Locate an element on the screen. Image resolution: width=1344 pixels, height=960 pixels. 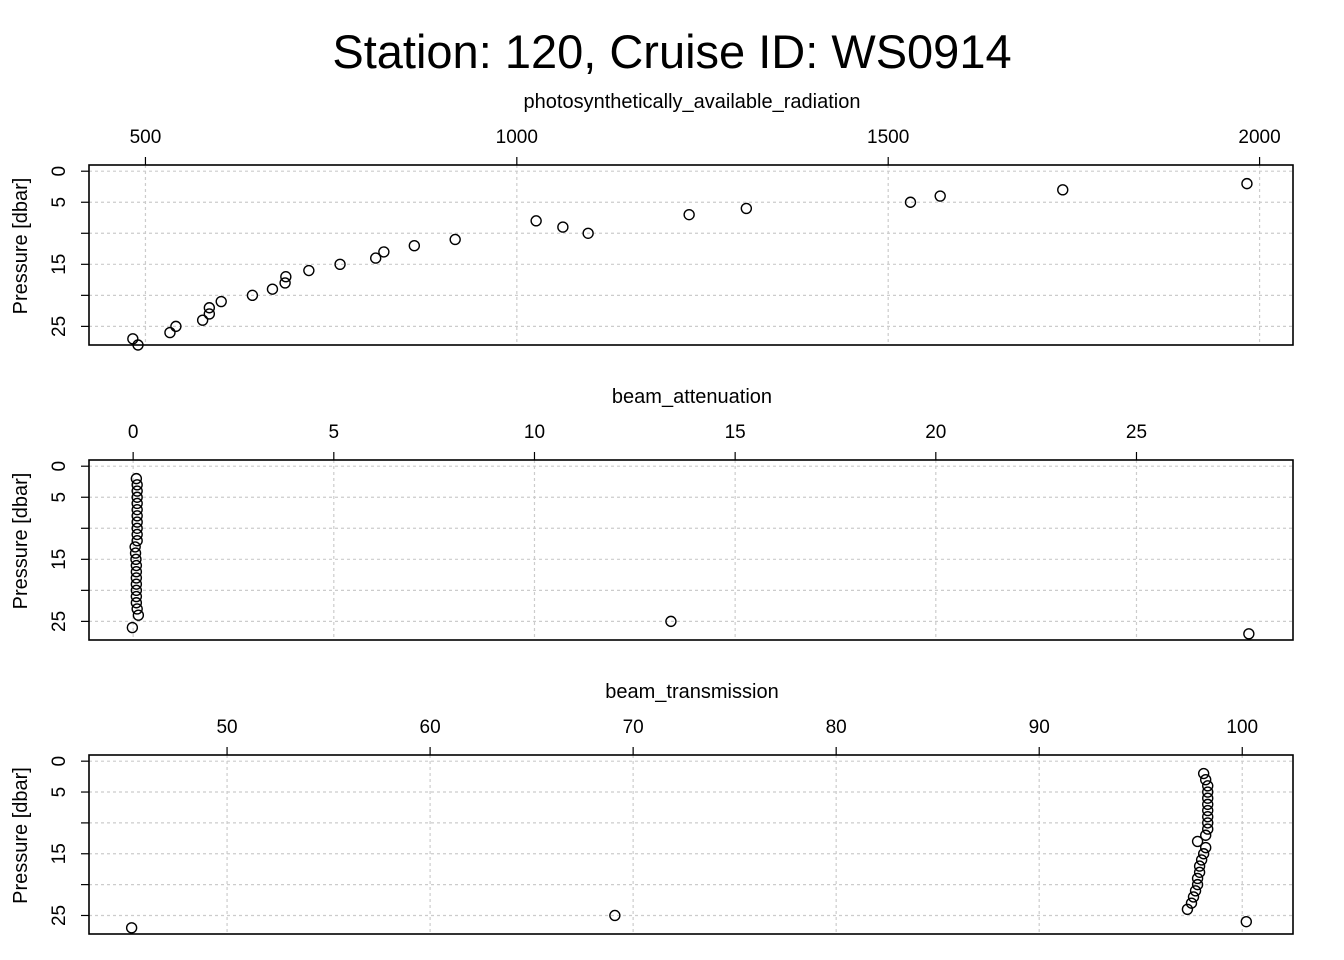
x-tick-label: 1500 is located at coordinates (888, 137).